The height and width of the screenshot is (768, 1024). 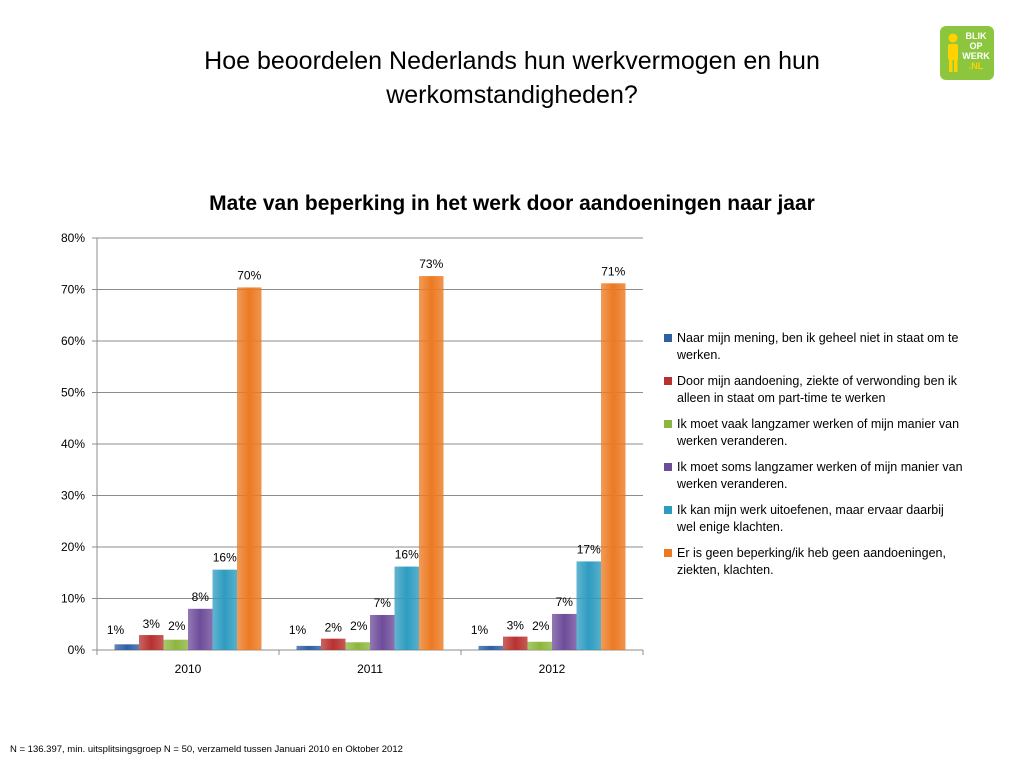 I want to click on data-label: 71%, so click(x=613, y=271).